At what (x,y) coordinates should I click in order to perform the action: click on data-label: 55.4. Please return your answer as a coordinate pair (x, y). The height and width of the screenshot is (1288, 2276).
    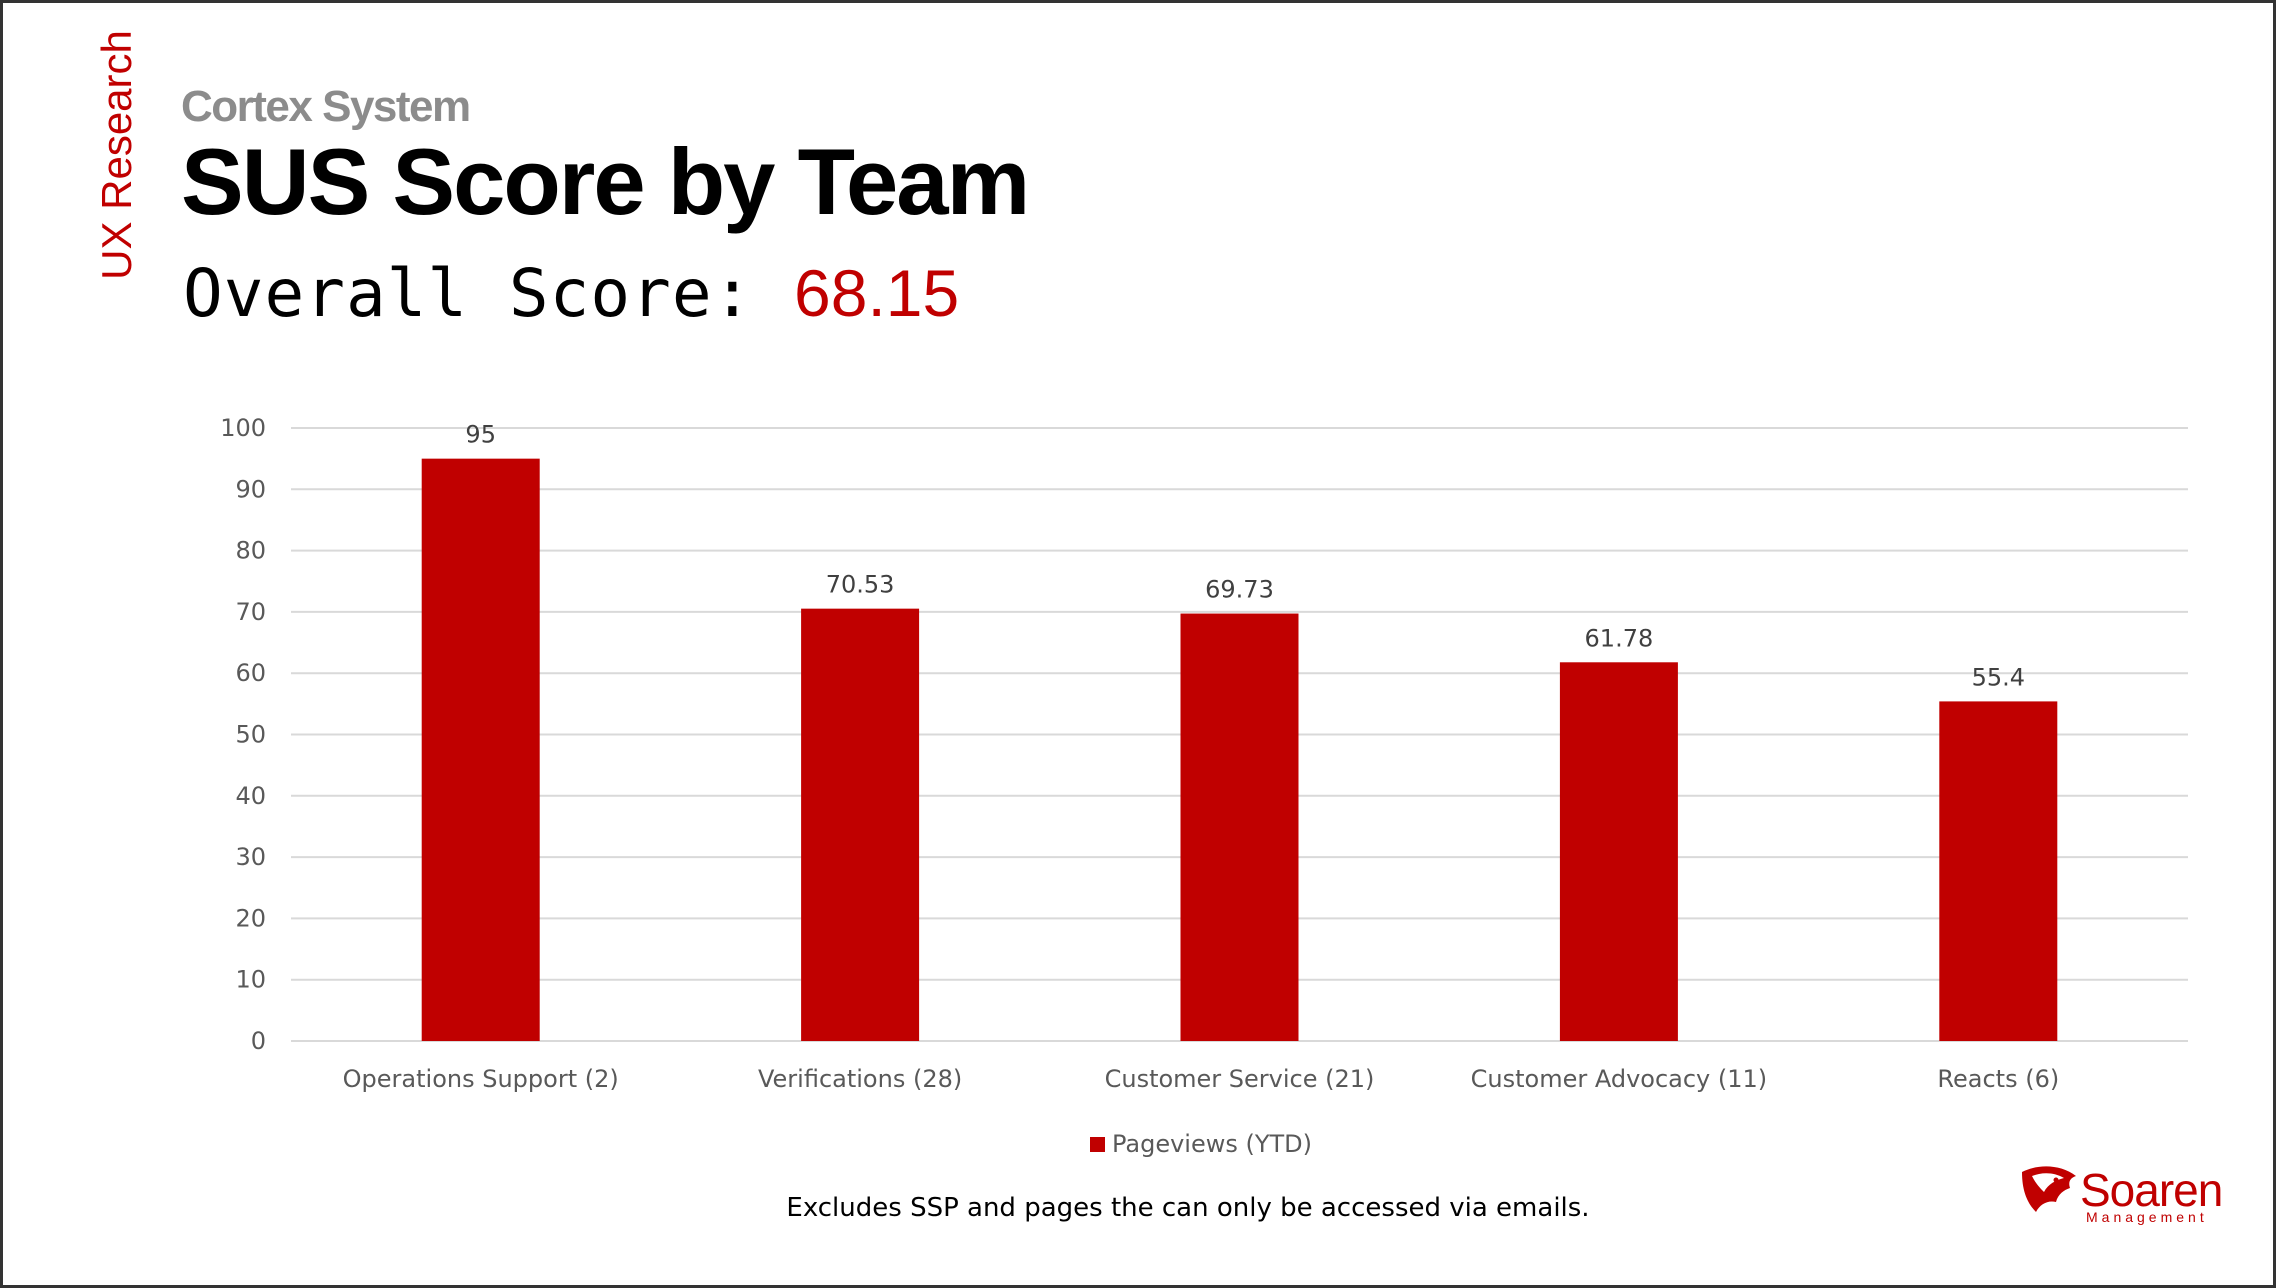
    Looking at the image, I should click on (1998, 677).